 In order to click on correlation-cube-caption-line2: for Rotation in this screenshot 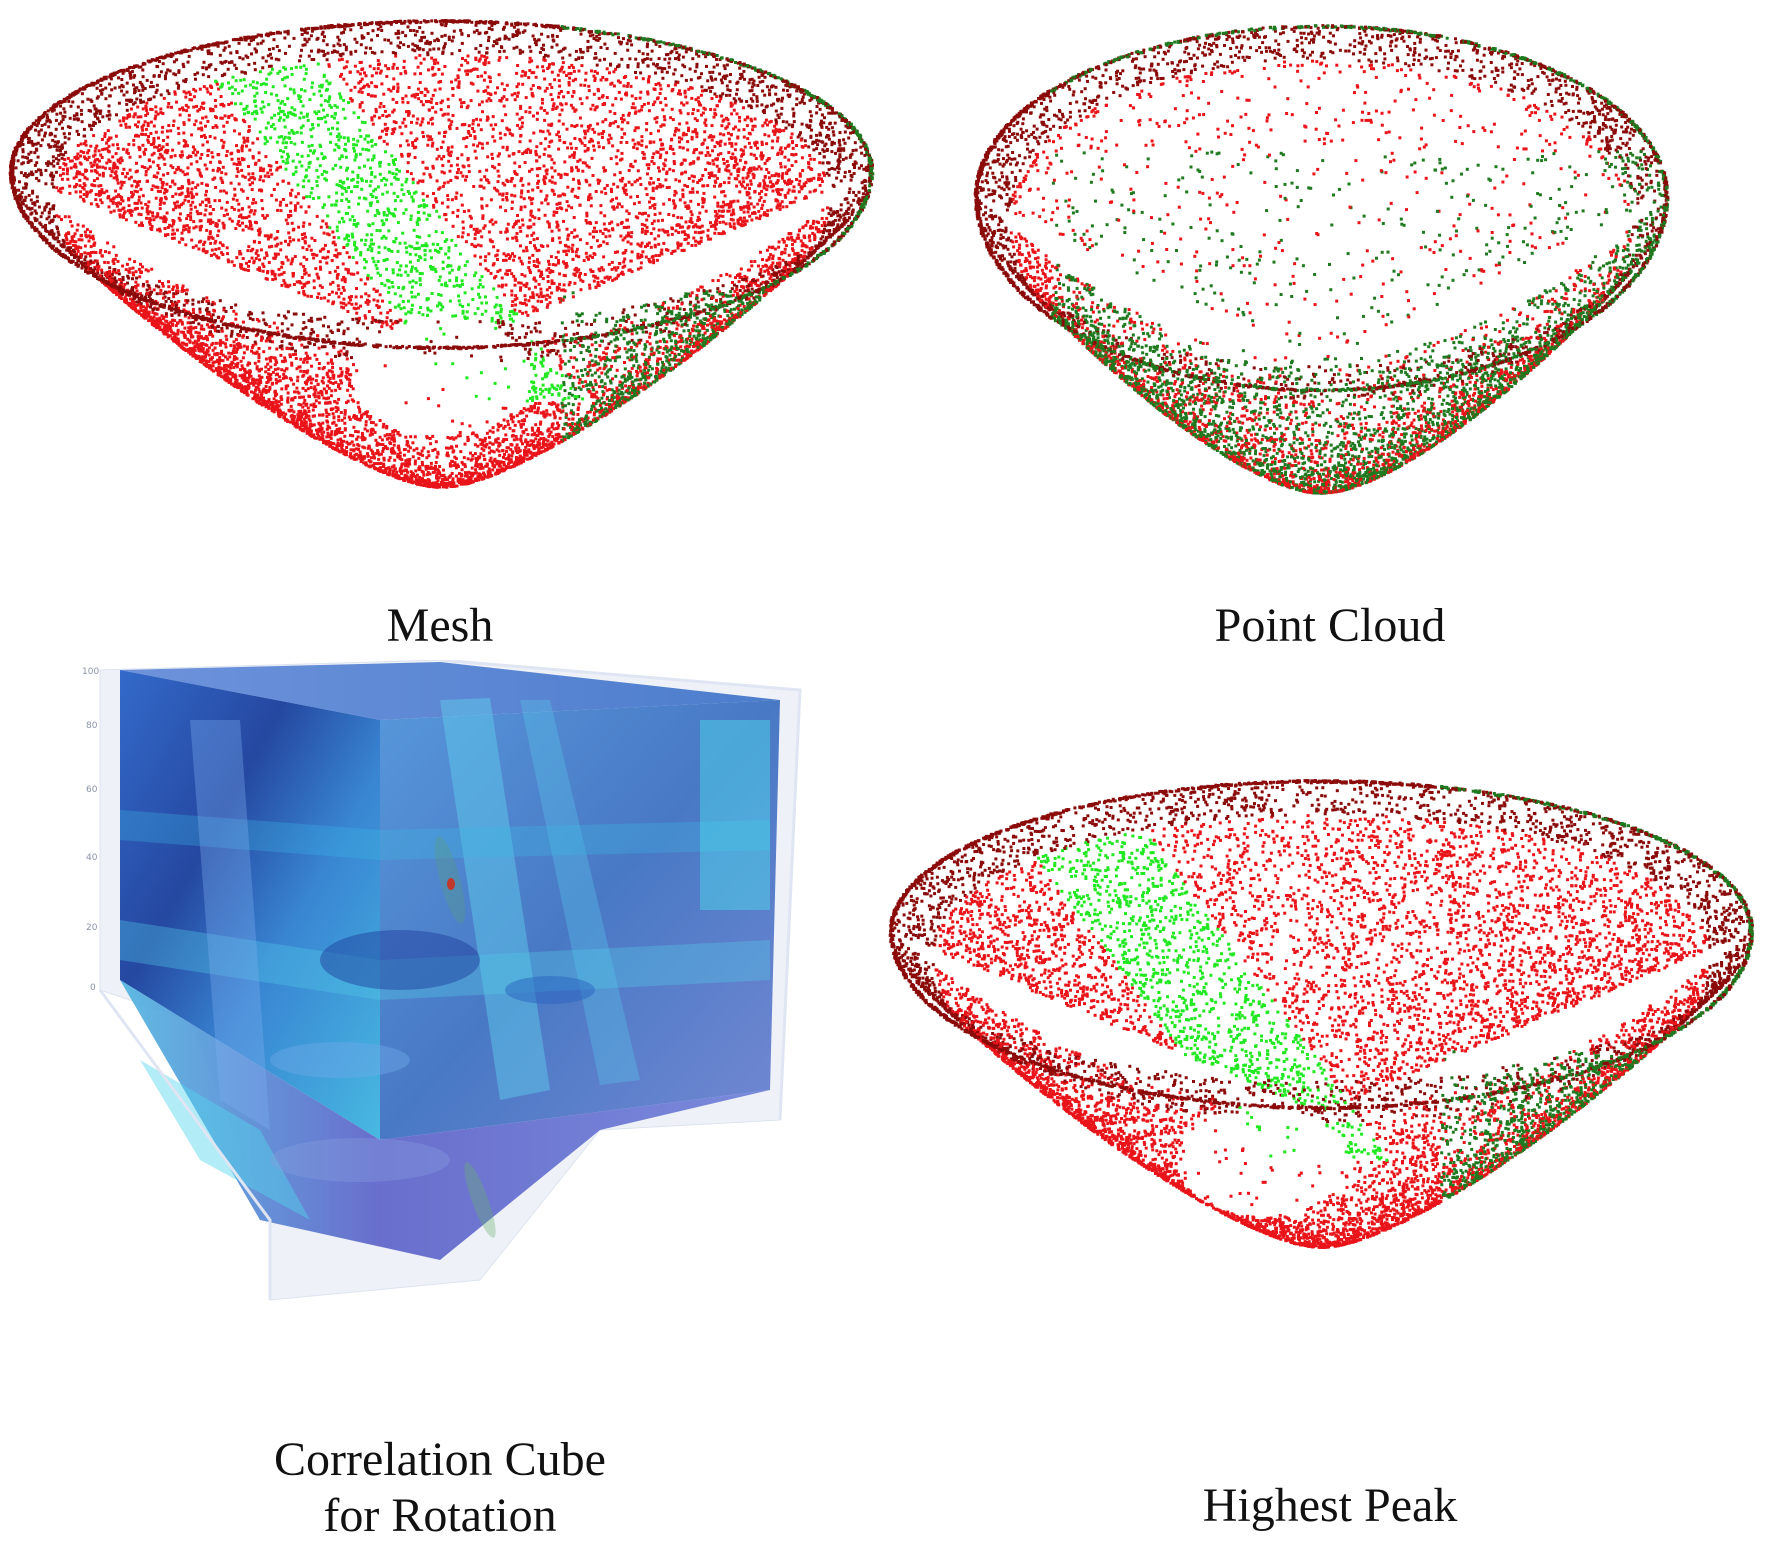, I will do `click(440, 1516)`.